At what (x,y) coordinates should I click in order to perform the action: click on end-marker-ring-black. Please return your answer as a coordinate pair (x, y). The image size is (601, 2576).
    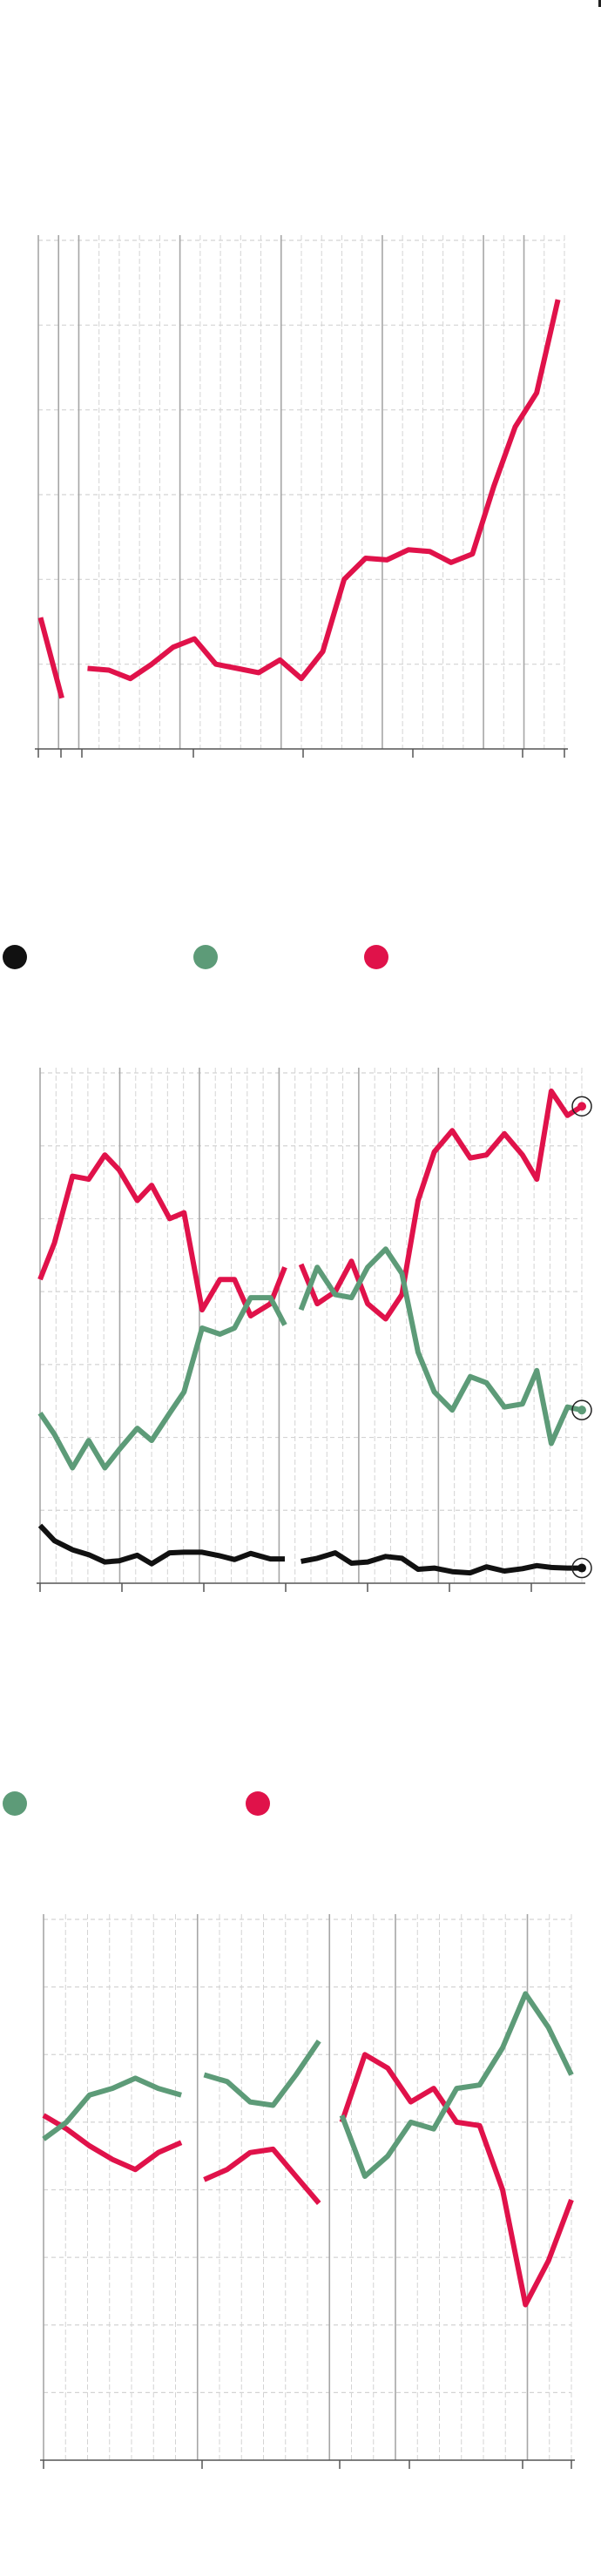
    Looking at the image, I should click on (582, 1568).